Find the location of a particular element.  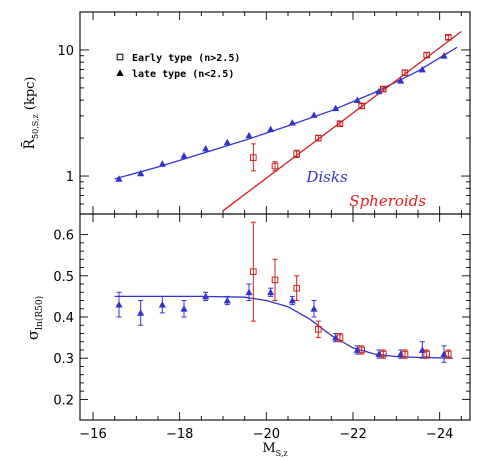

x-axis-label: MS,z is located at coordinates (274, 449).